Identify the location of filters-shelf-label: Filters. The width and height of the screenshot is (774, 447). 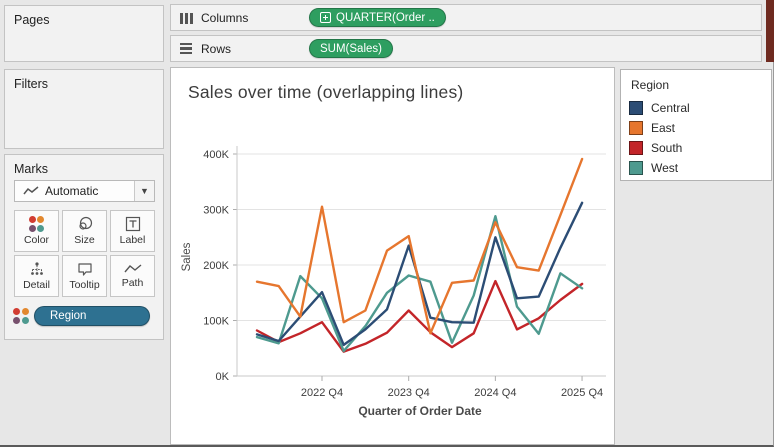
(31, 84).